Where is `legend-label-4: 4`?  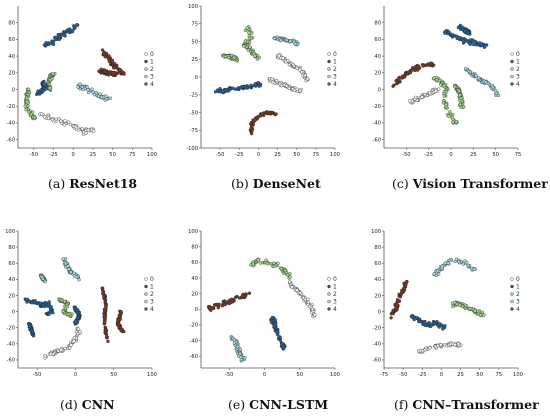 legend-label-4: 4 is located at coordinates (152, 84).